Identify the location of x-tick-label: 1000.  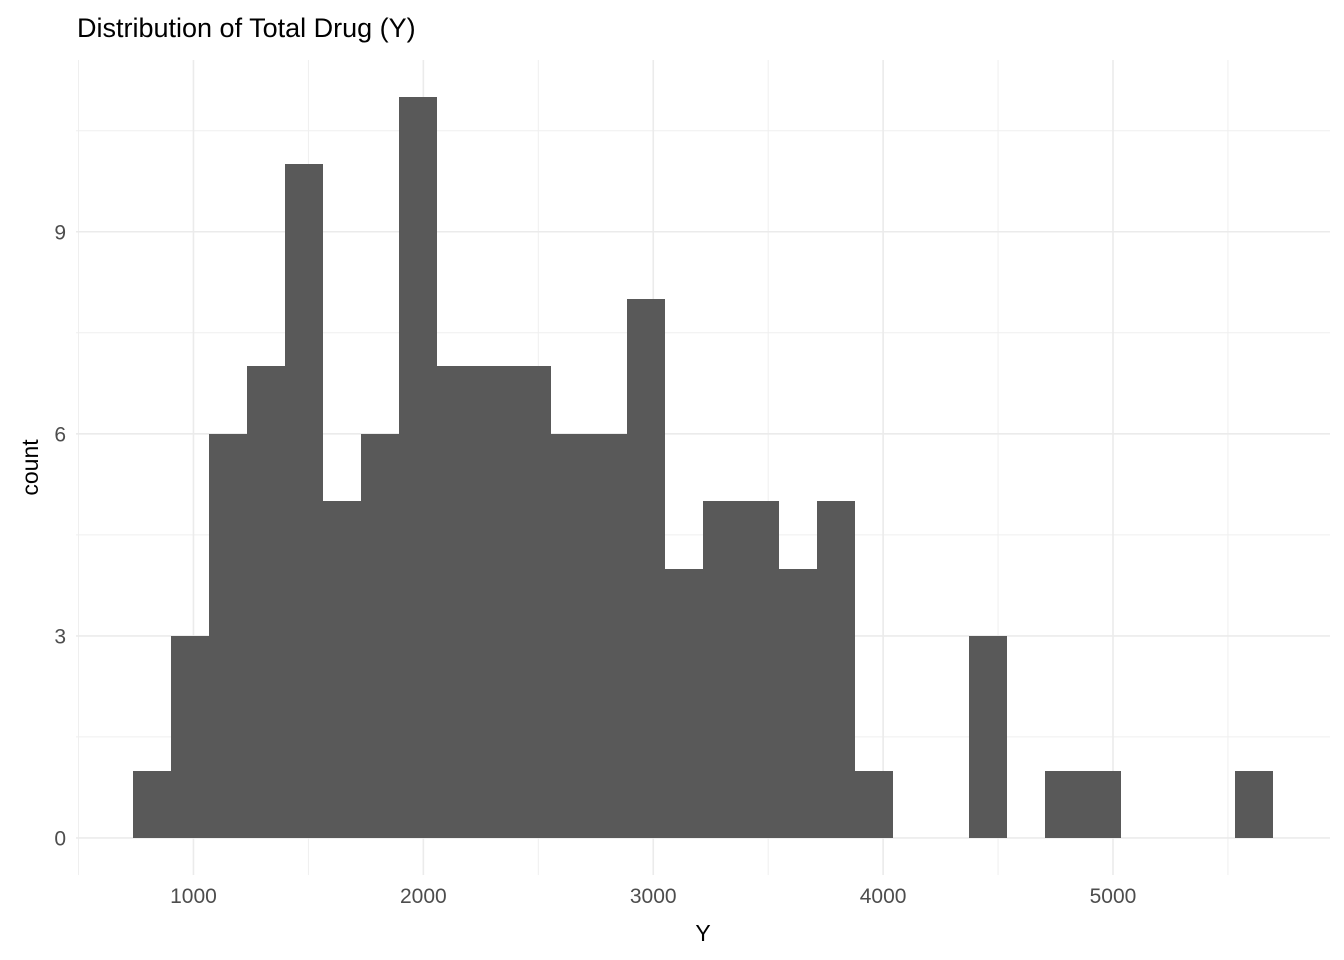
(193, 896).